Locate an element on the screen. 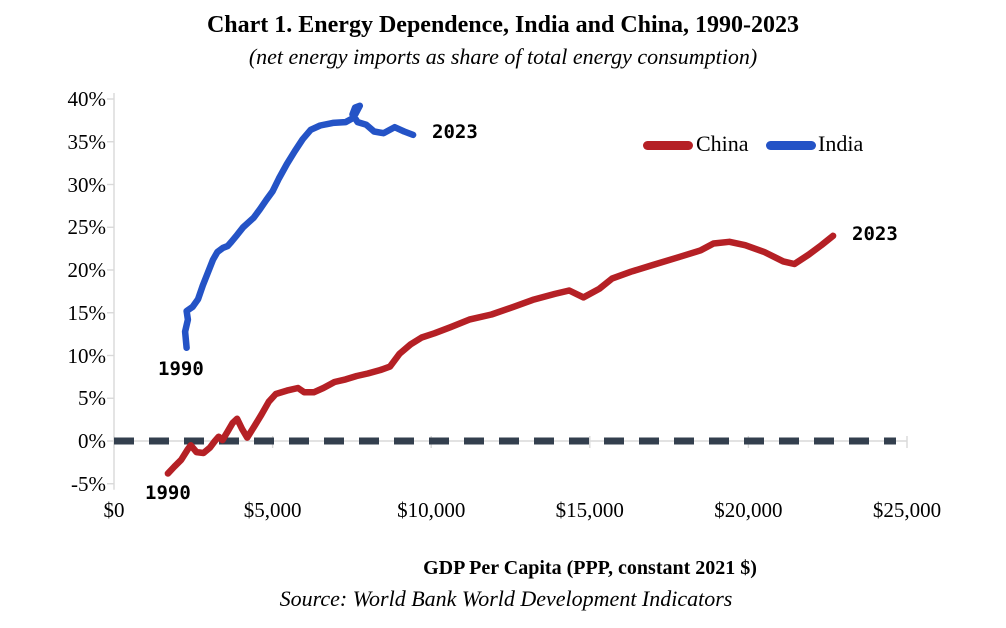  x-tick-label: $5,000 is located at coordinates (272, 510).